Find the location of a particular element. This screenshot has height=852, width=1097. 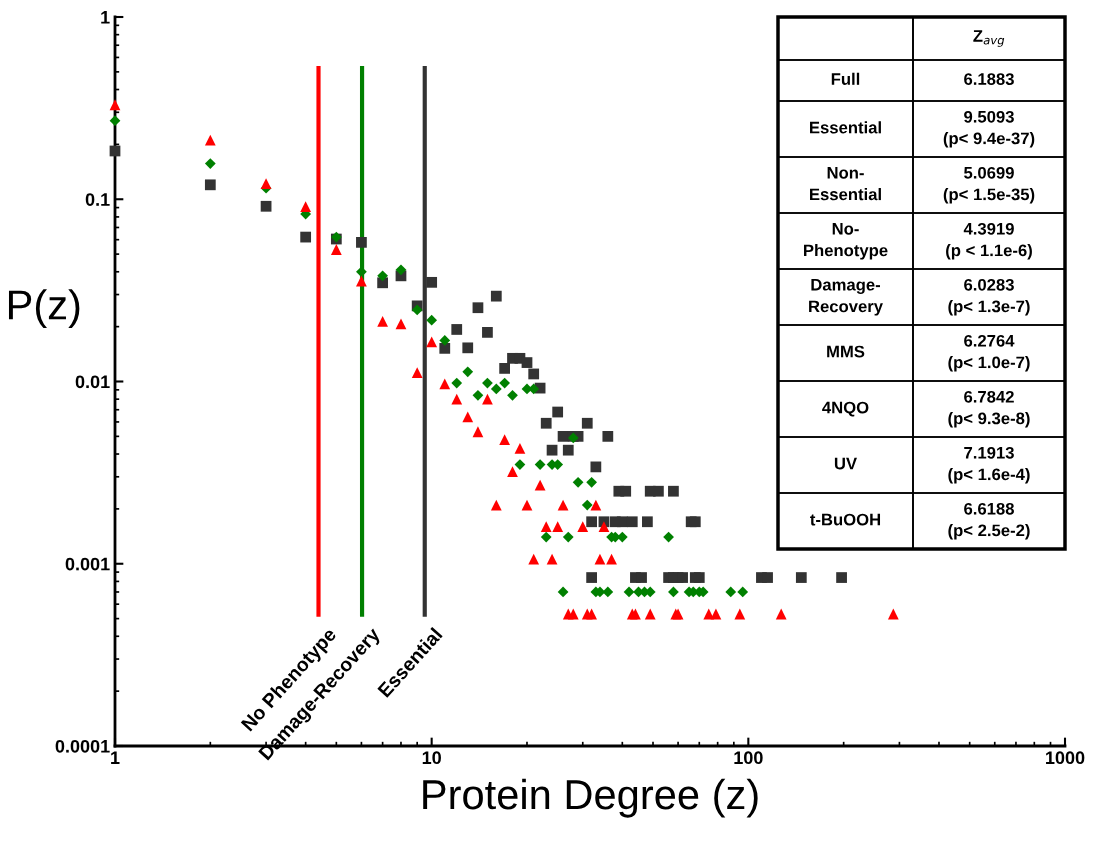

annotation: 5.0699 (p< 1.5e-35) is located at coordinates (989, 185).